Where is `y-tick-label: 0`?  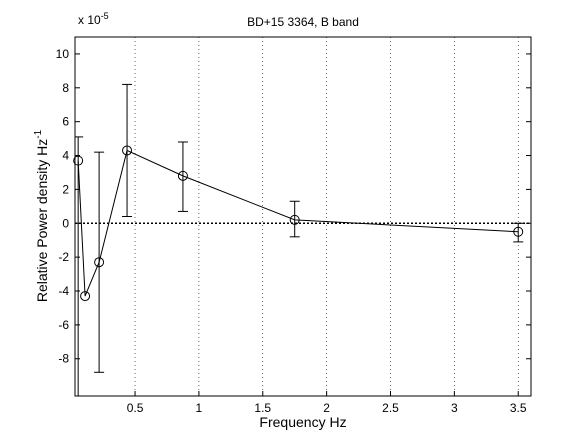
y-tick-label: 0 is located at coordinates (65, 223).